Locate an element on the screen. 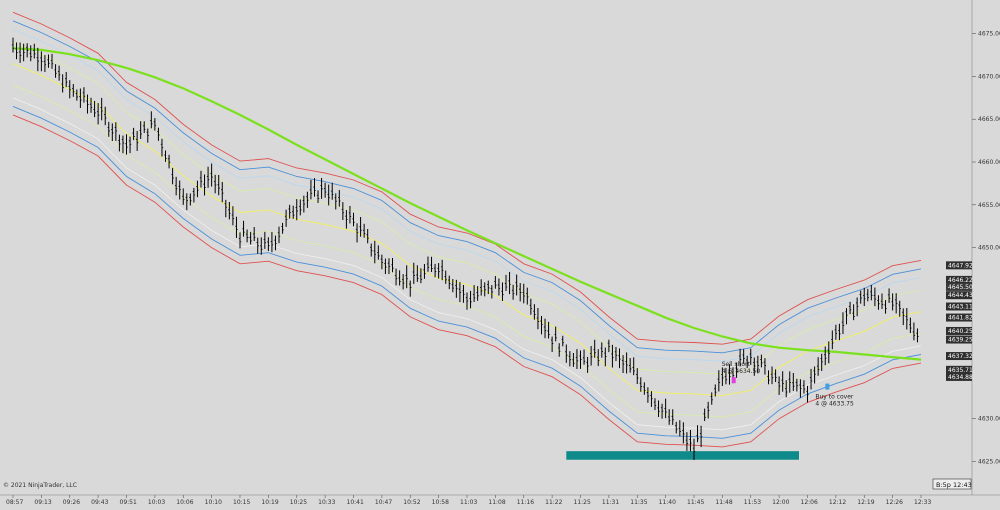  y-tick-label: 4655.00 is located at coordinates (989, 205).